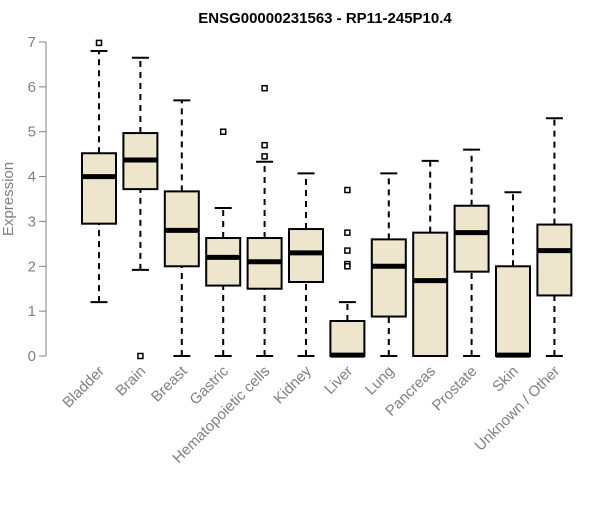  Describe the element at coordinates (380, 381) in the screenshot. I see `x-tick-label: Lung` at that location.